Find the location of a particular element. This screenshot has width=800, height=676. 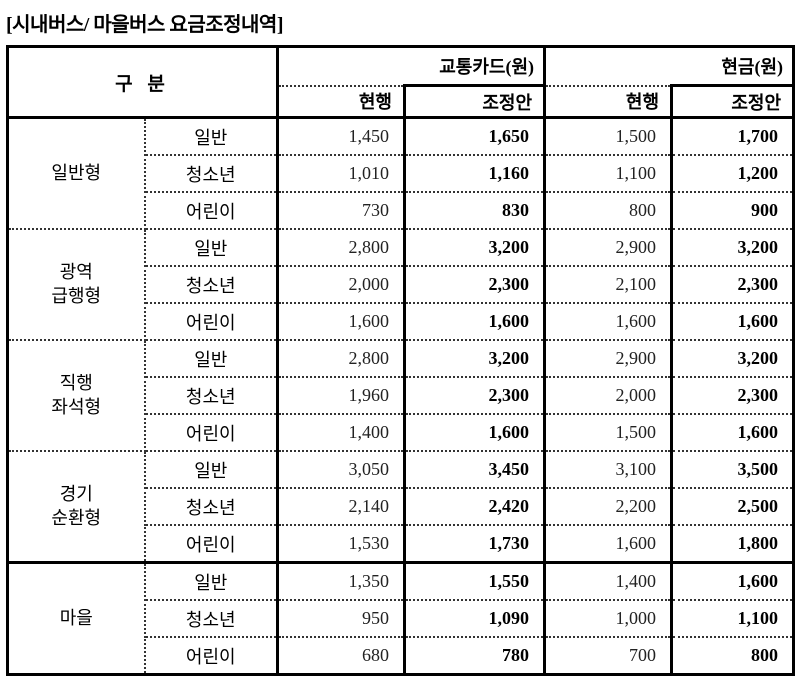

card-adjusted-value: 1,090 is located at coordinates (474, 618).